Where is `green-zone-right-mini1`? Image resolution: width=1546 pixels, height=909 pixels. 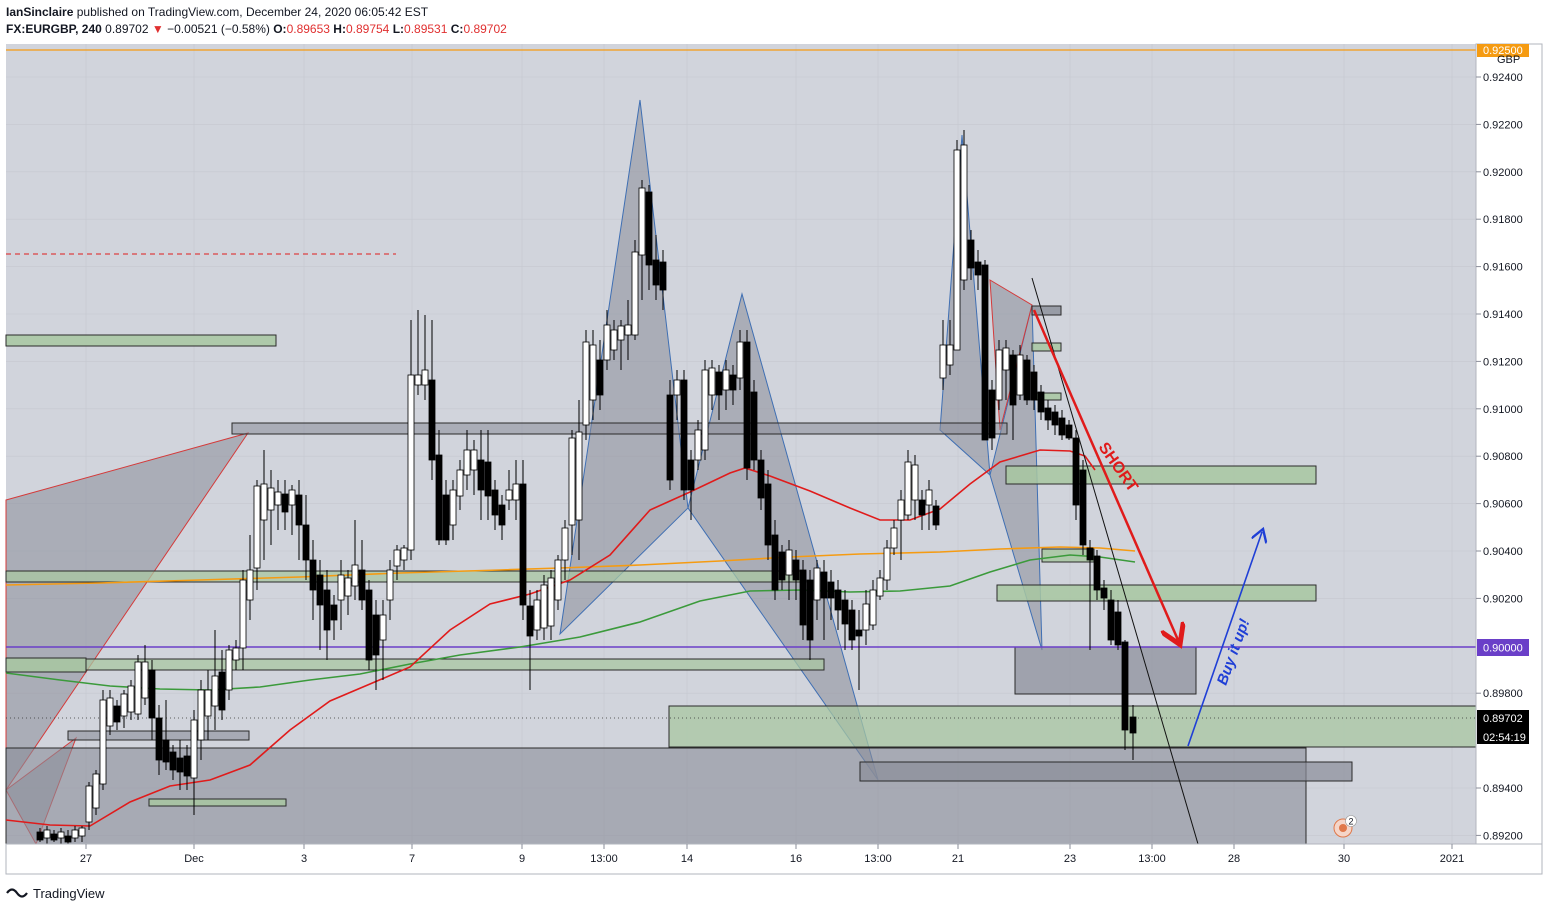
green-zone-right-mini1 is located at coordinates (1046, 347).